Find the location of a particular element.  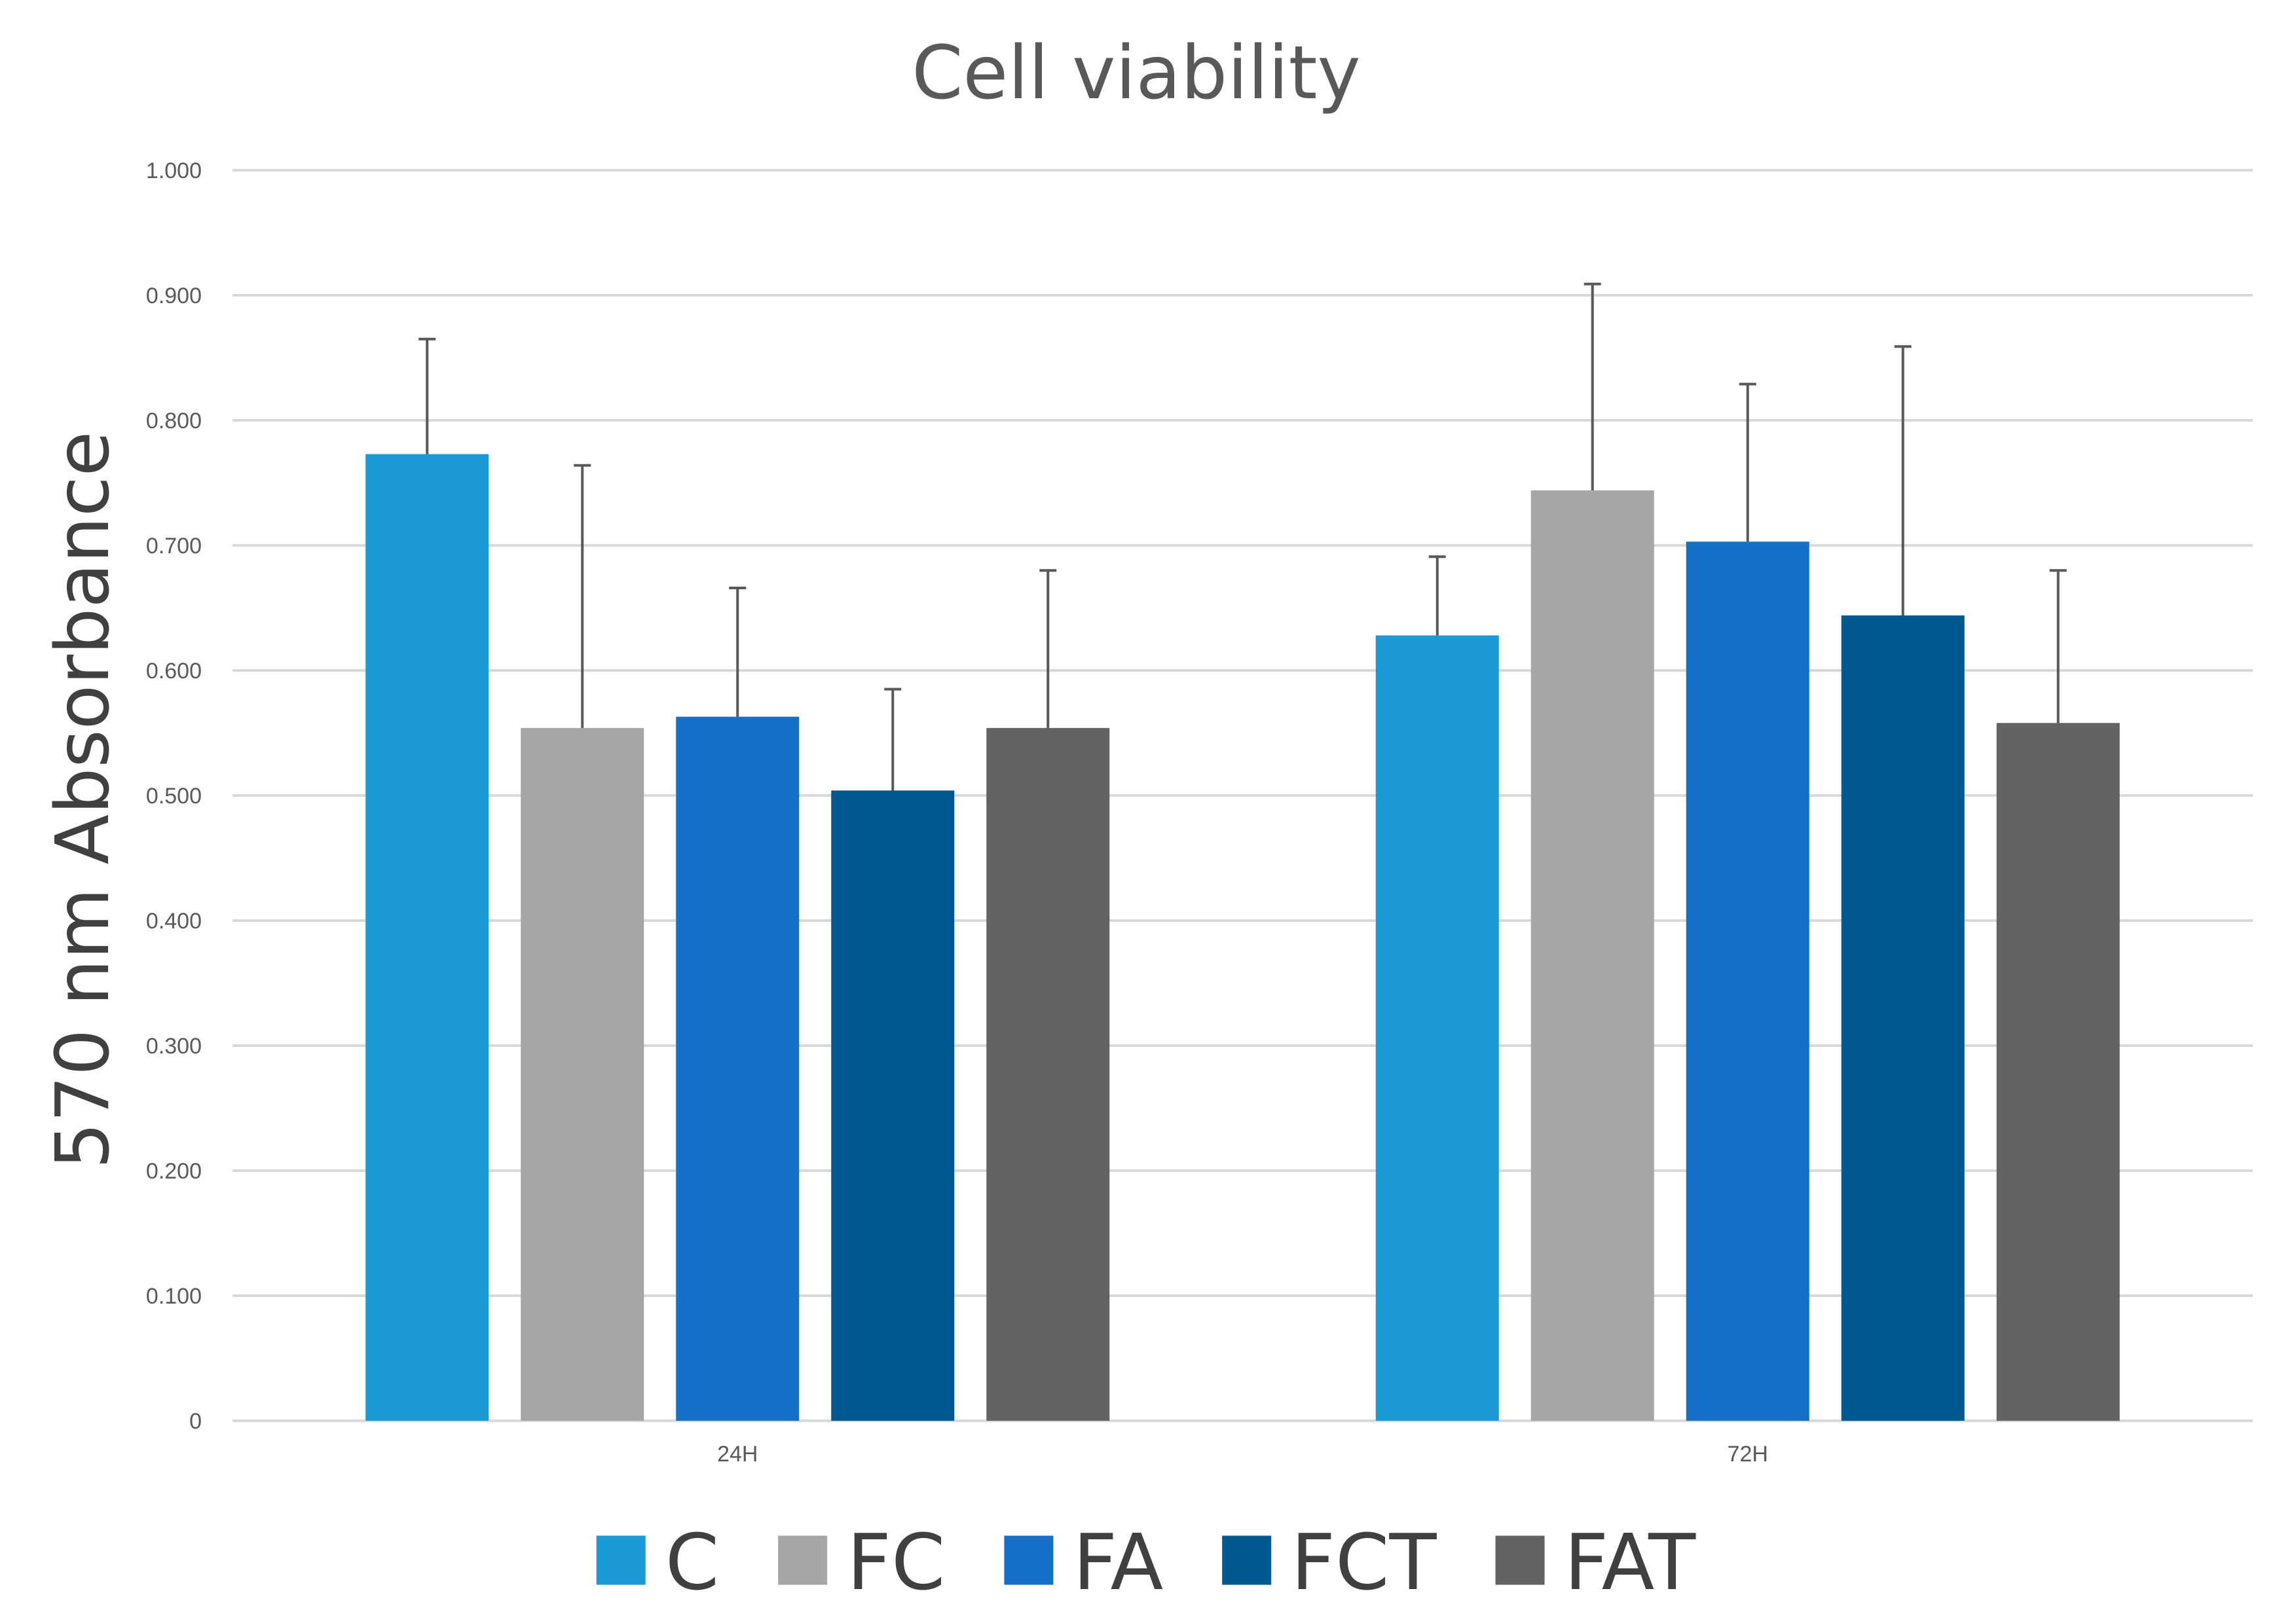

y-tick-label: 0.500 is located at coordinates (174, 797).